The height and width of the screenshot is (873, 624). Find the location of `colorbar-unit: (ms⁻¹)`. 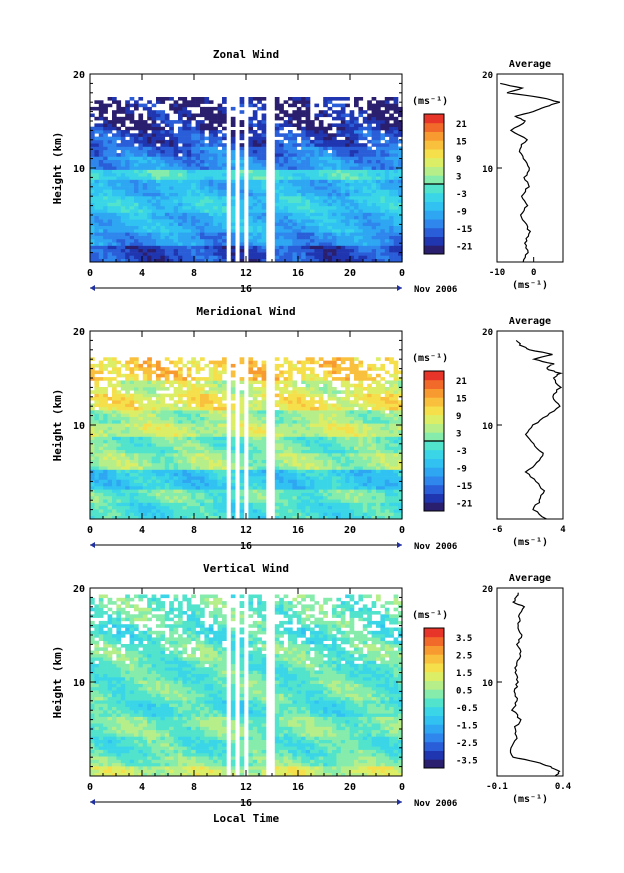

colorbar-unit: (ms⁻¹) is located at coordinates (430, 101).